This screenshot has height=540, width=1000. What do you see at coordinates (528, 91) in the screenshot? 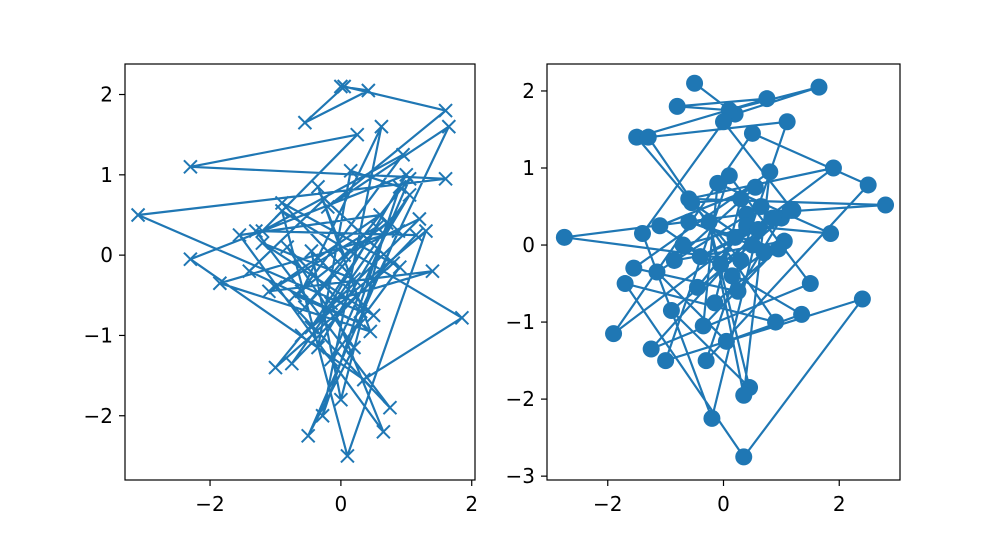
I see `right-y-tick-label: 2` at bounding box center [528, 91].